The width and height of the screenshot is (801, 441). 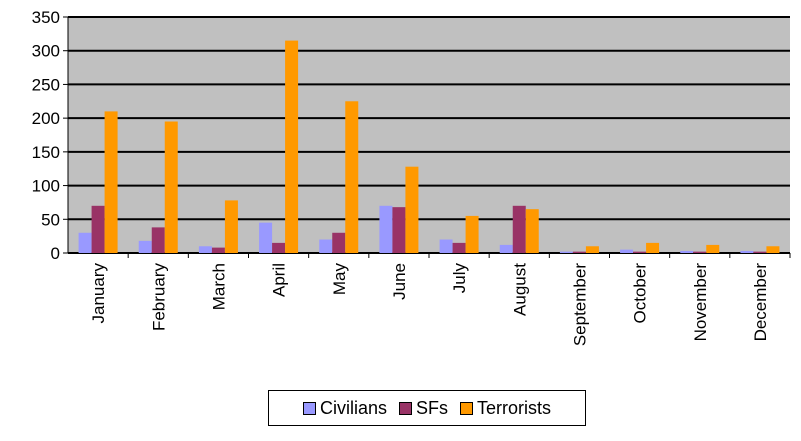 I want to click on legend-item-terrorists: Terrorists, so click(x=505, y=408).